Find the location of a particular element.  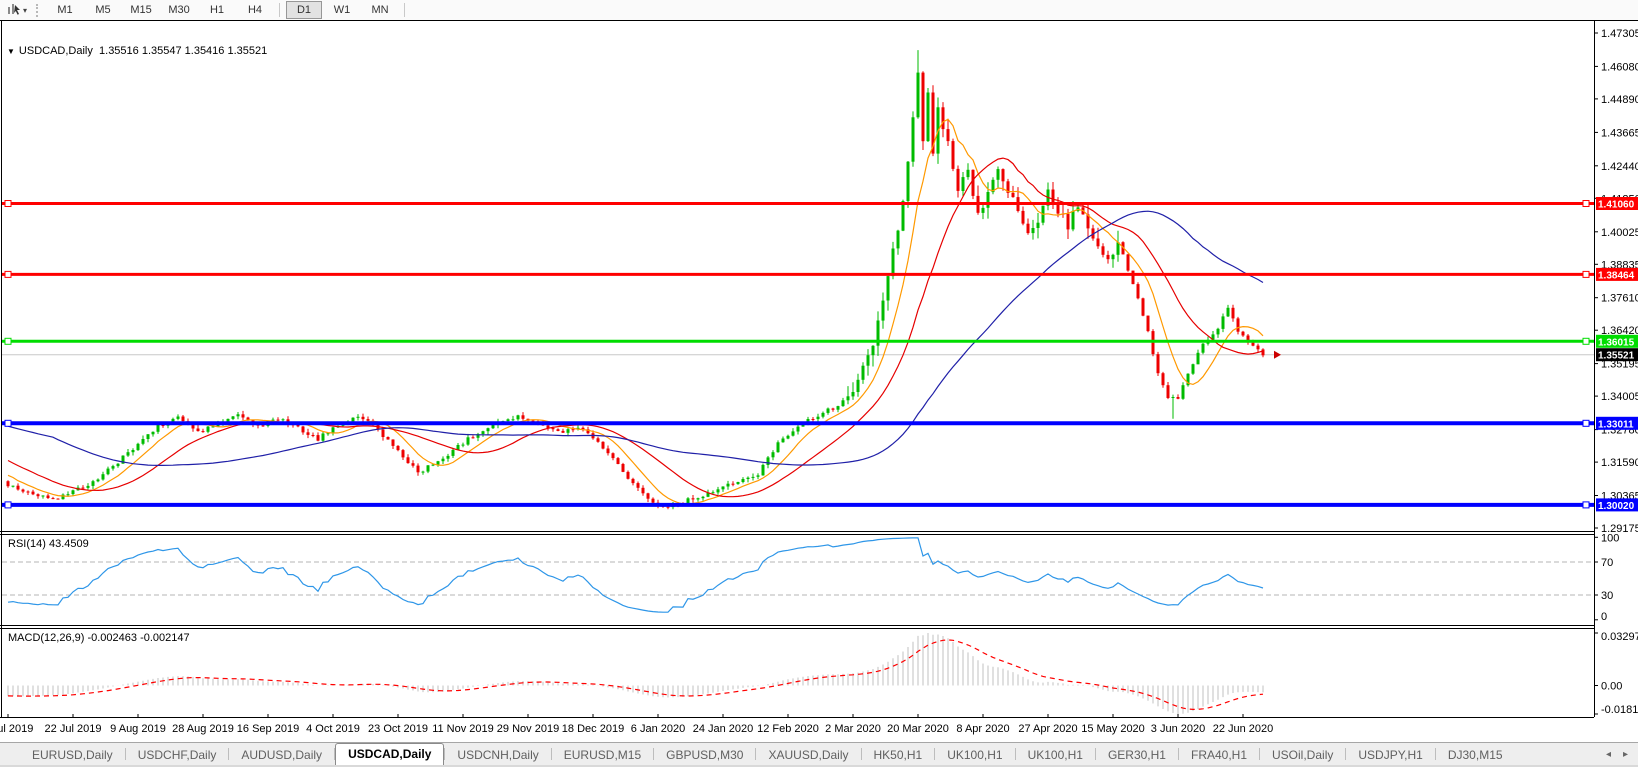

macd-indicator-label: MACD(12,26,9) -0.002463 -0.002147 is located at coordinates (99, 638).